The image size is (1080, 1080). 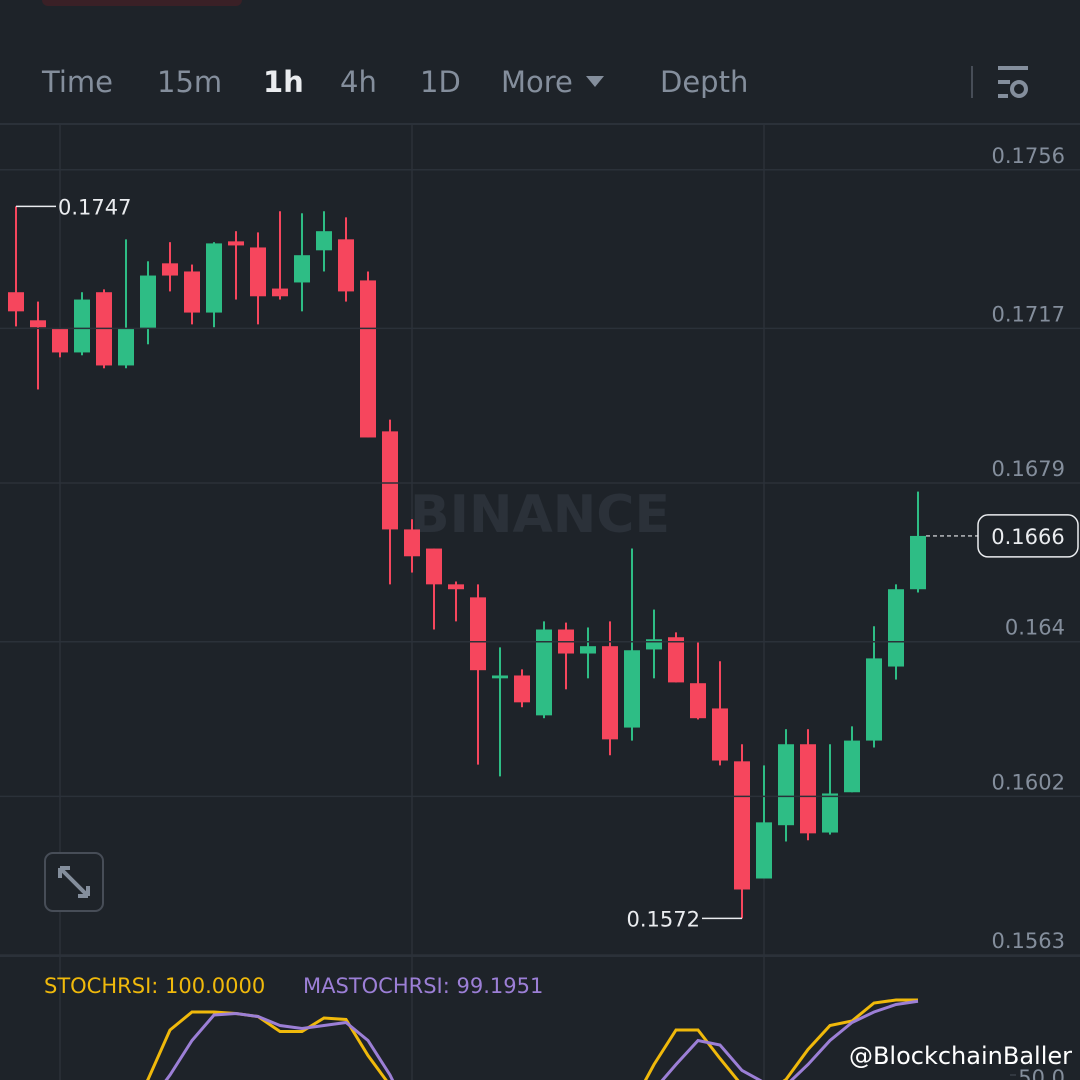 I want to click on y-tick-label: 0.164, so click(x=1035, y=628).